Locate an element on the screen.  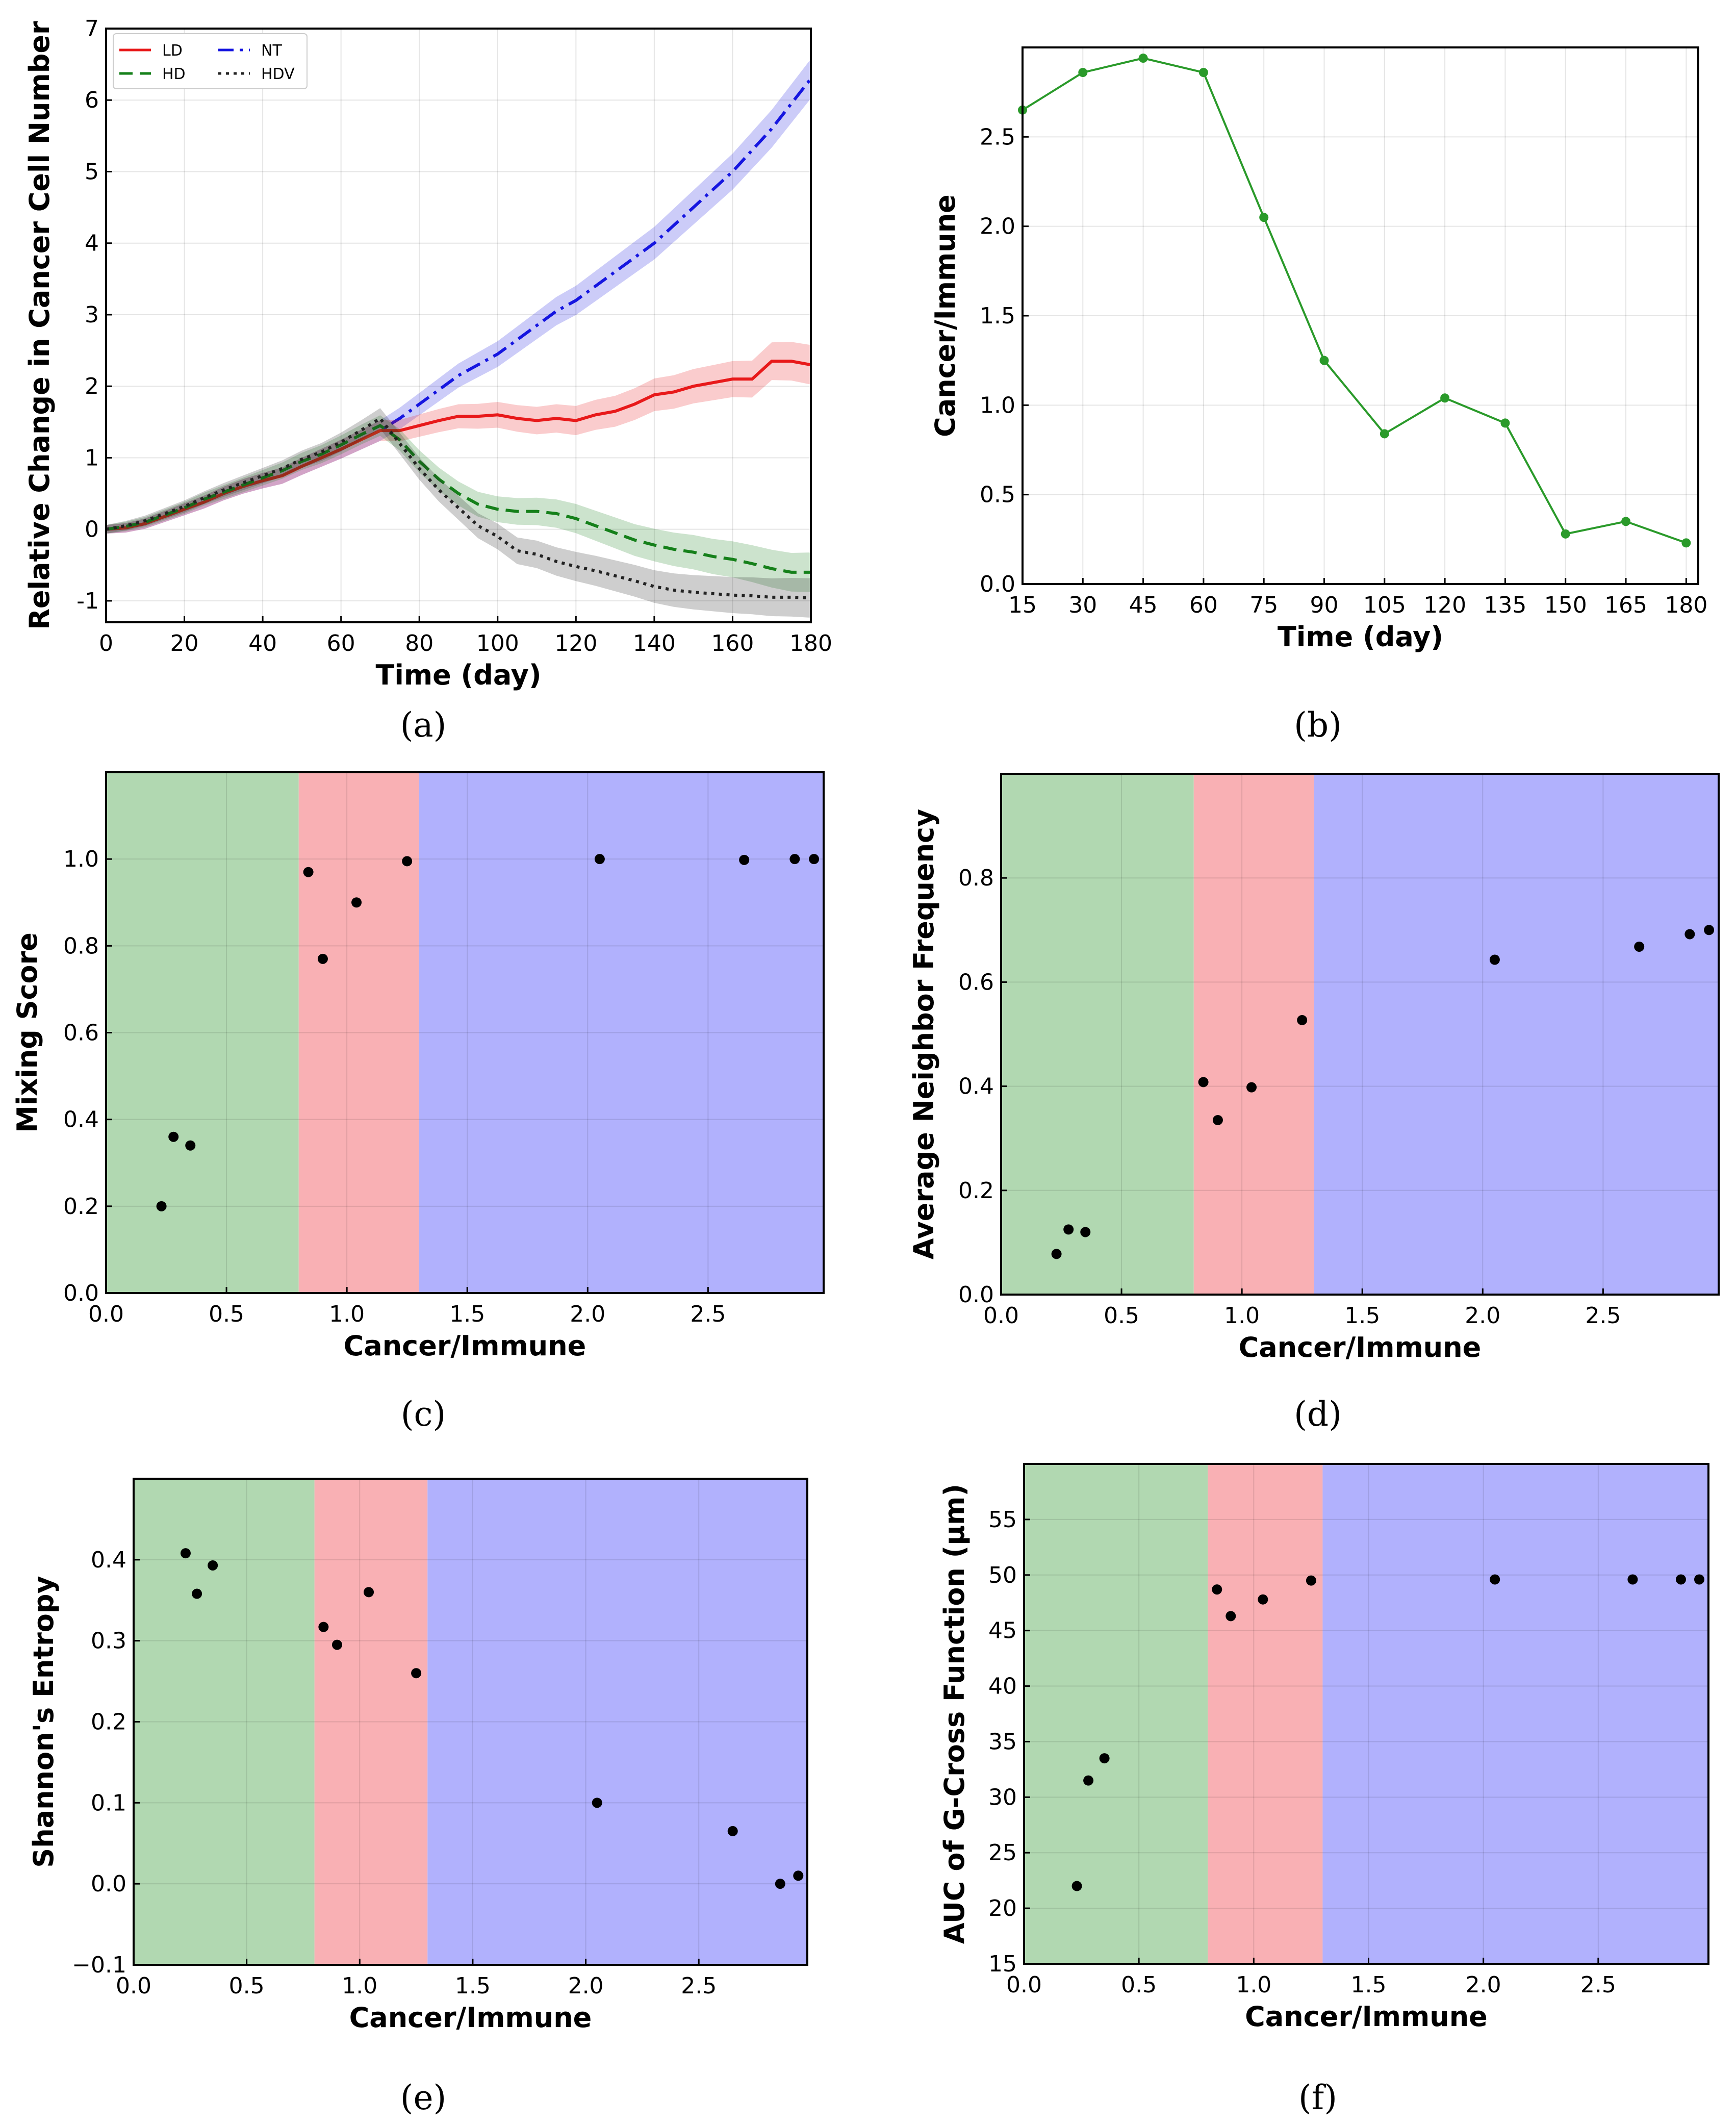
y-tick-label: 0.6 is located at coordinates (976, 982).